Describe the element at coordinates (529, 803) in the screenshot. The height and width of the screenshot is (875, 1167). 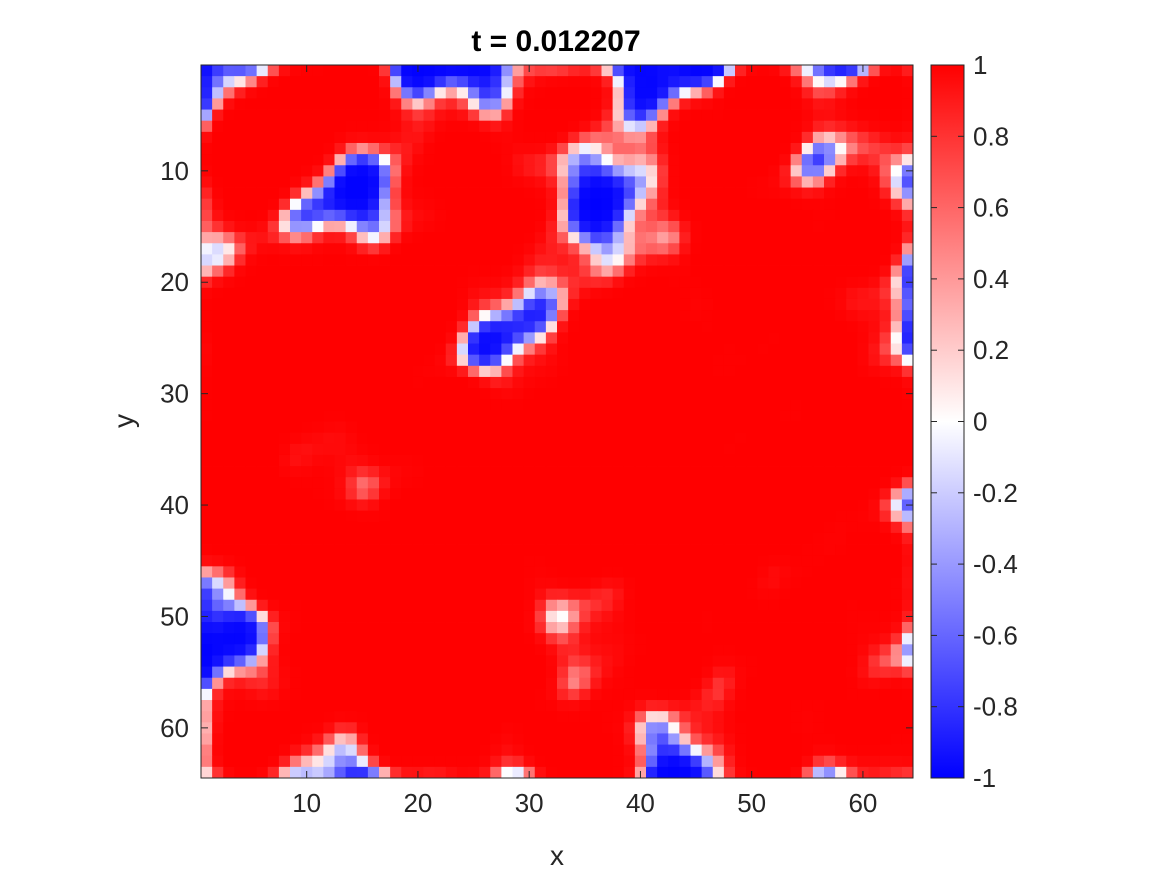
I see `x-tick-label: 30` at that location.